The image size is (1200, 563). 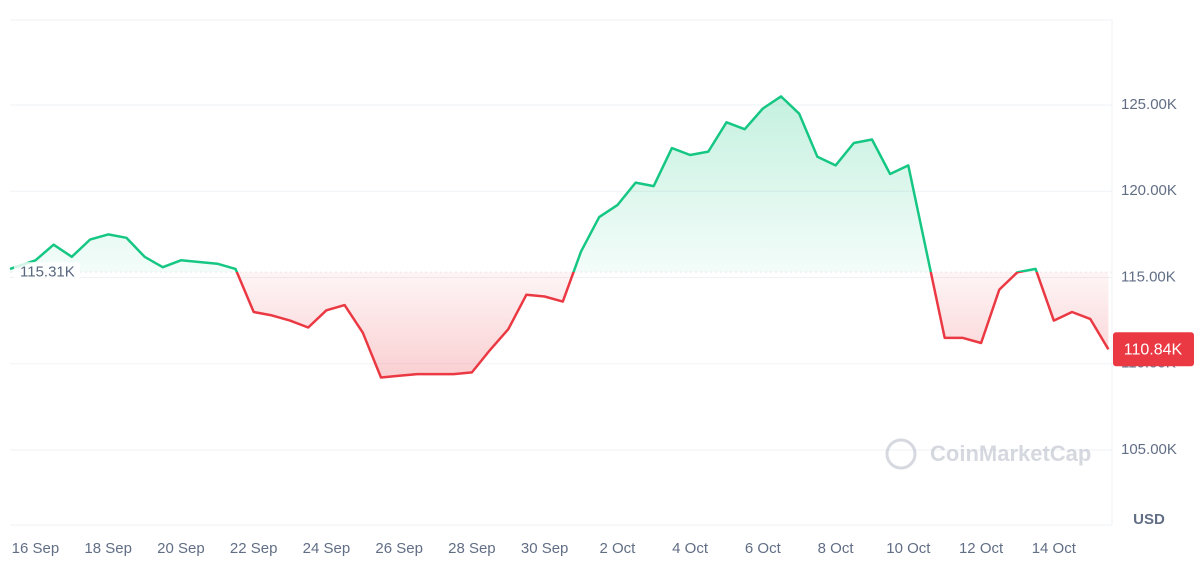 What do you see at coordinates (836, 548) in the screenshot?
I see `x-tick-label: 8 Oct` at bounding box center [836, 548].